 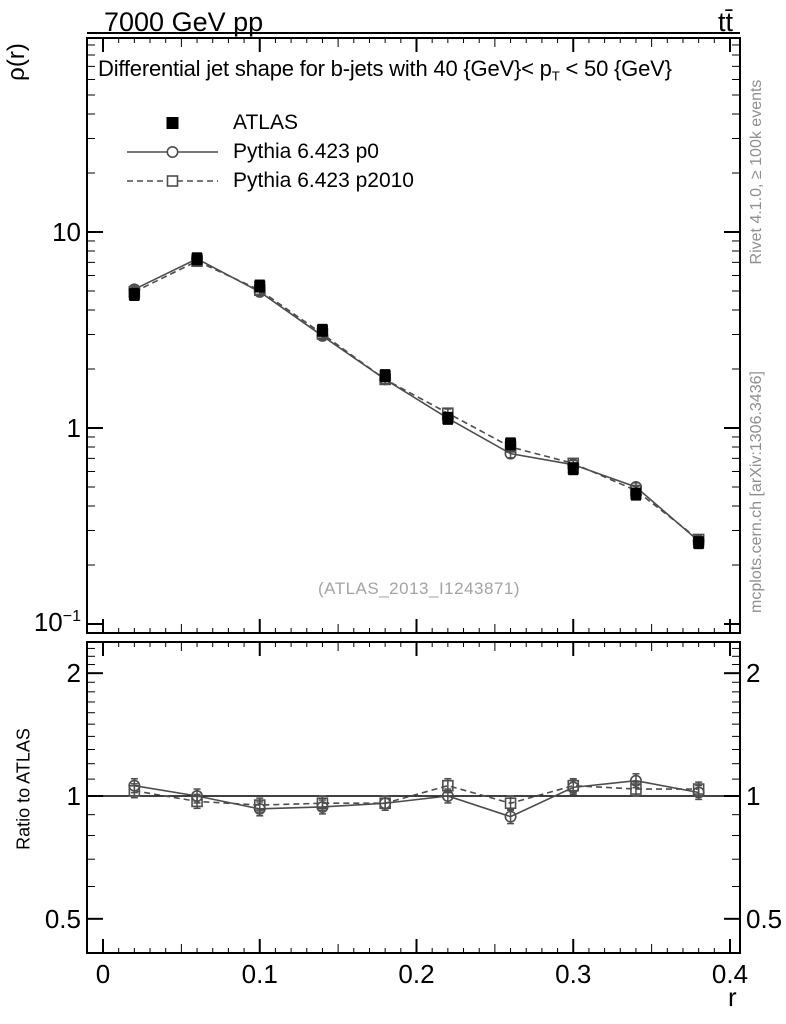 What do you see at coordinates (323, 180) in the screenshot?
I see `legend-label: Pythia 6.423 p2010` at bounding box center [323, 180].